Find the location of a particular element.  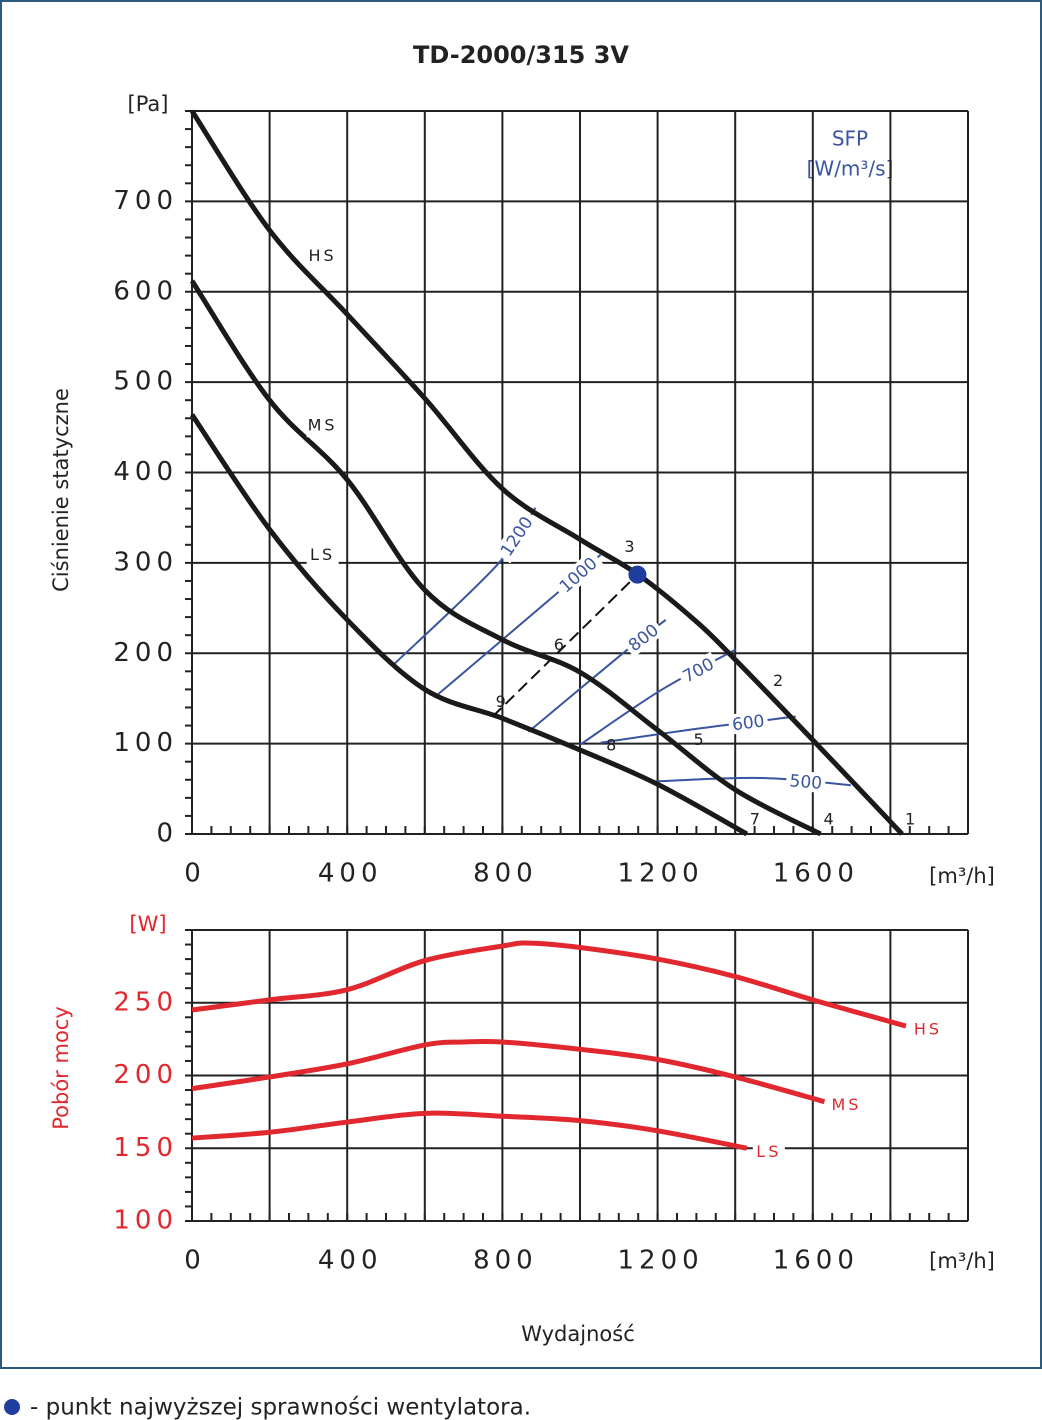

point-label: 2 is located at coordinates (778, 680).